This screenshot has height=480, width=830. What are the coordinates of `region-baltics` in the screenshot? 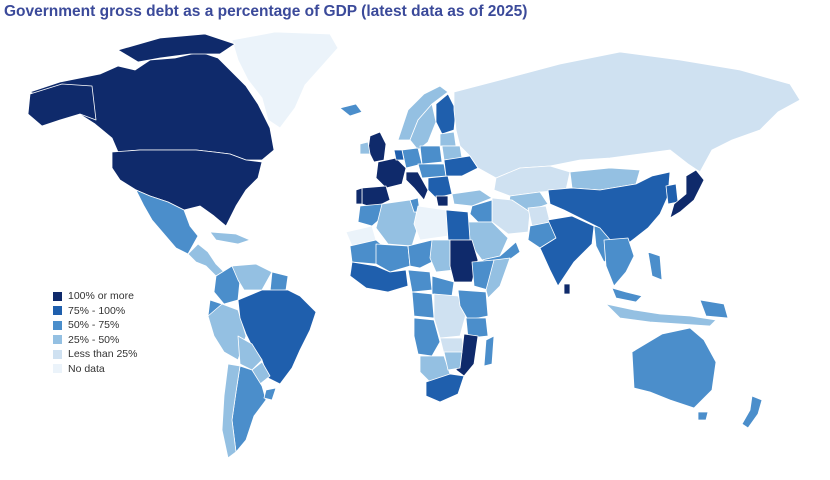 It's located at (448, 139).